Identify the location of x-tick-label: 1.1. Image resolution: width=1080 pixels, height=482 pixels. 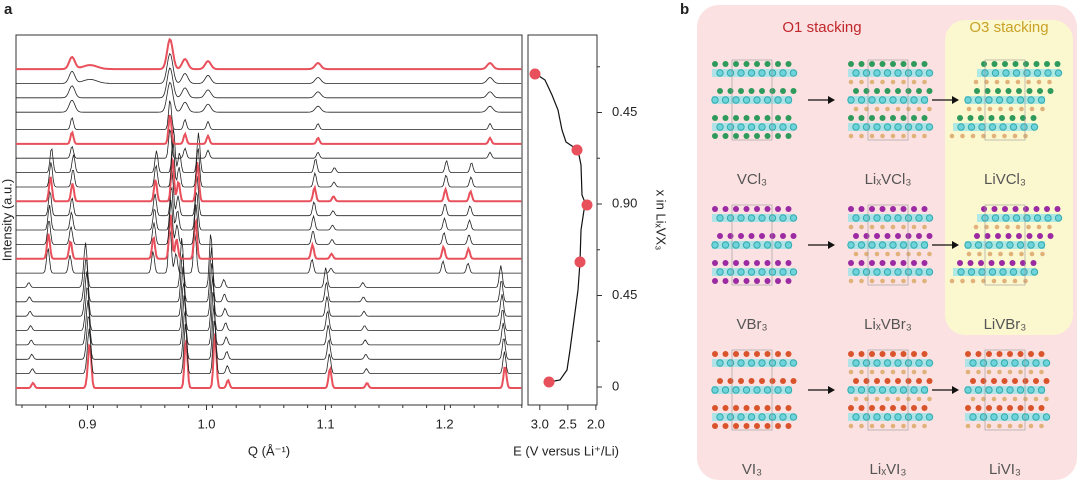
(326, 423).